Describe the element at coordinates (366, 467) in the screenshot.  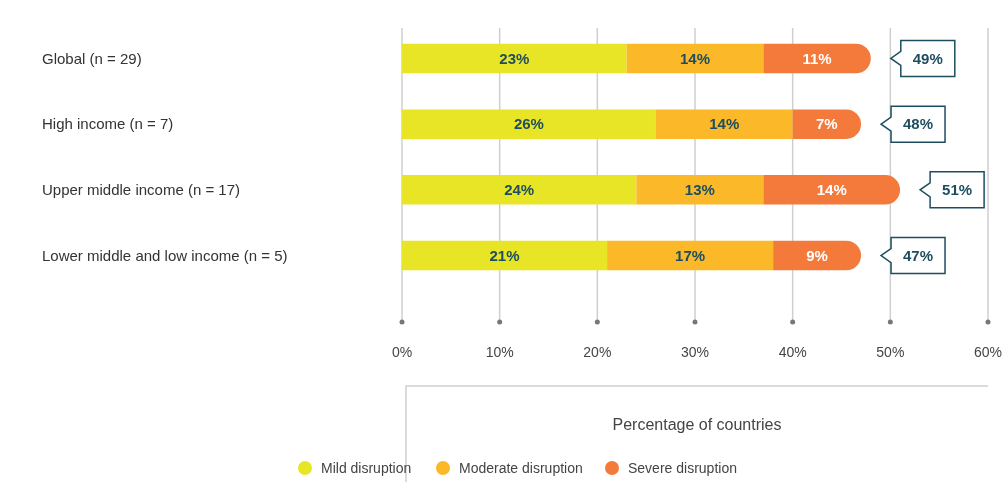
I see `legend-label: Mild disruption` at that location.